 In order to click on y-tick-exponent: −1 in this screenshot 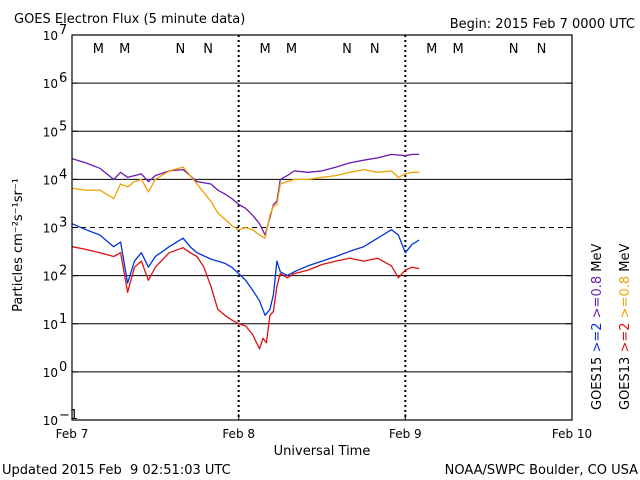, I will do `click(68, 415)`.